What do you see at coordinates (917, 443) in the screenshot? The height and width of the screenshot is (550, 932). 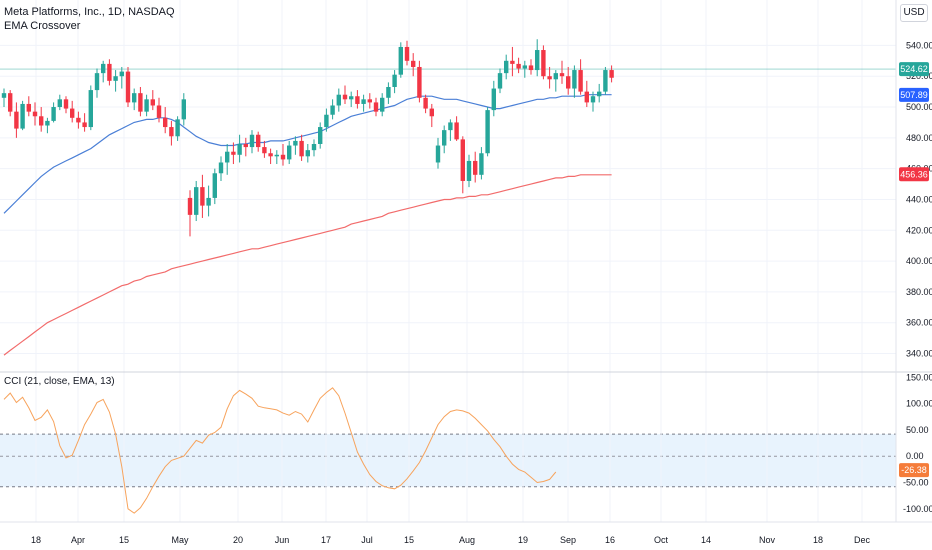 I see `cci-axis: 150.00 100.00 50.00 0.00 -50.00 -100.00` at bounding box center [917, 443].